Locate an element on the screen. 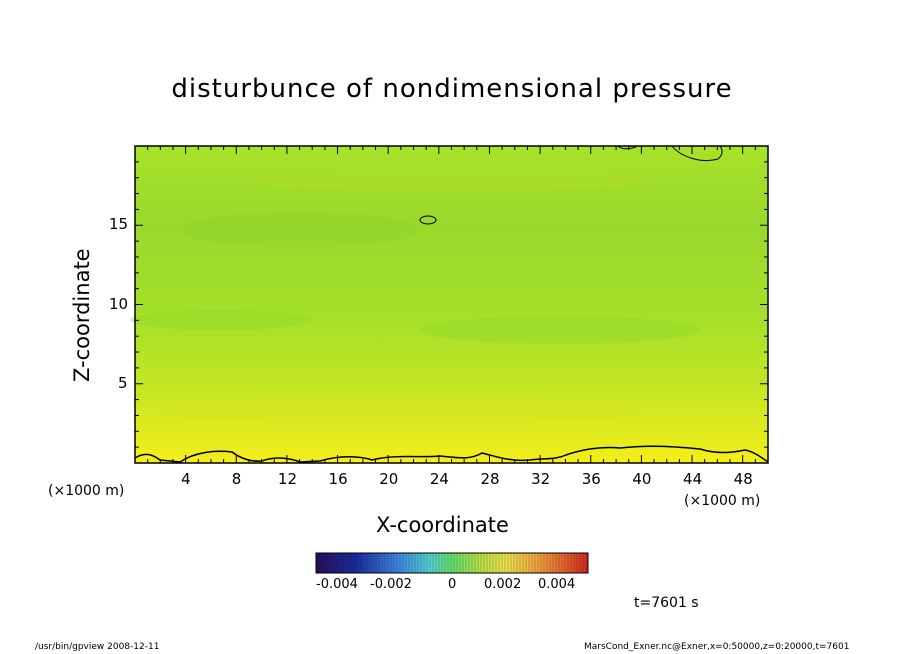  x-tick-label: 40 is located at coordinates (642, 479).